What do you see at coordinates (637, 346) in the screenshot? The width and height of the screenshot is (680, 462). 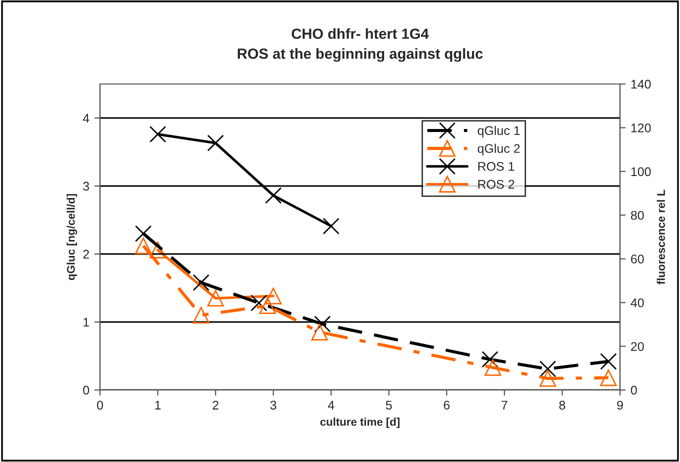 I see `y2-tick-label: 20` at bounding box center [637, 346].